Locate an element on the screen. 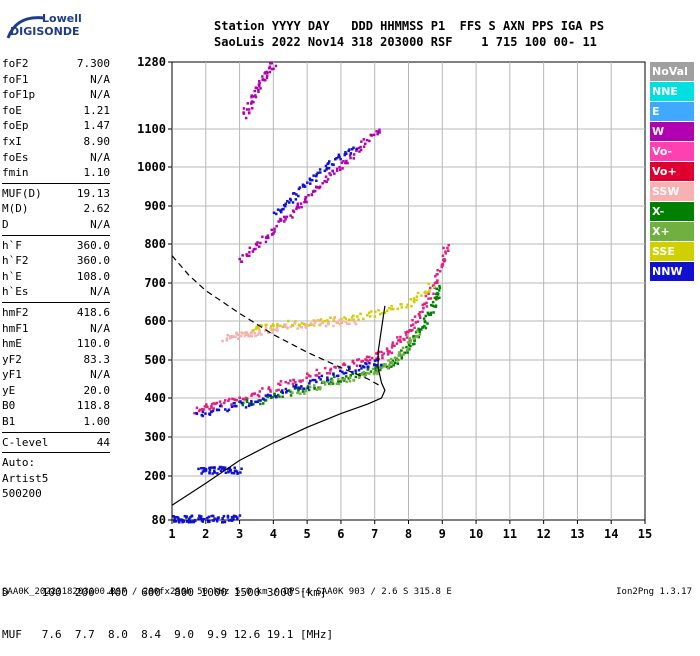 This screenshot has height=656, width=700. param-name: C-level is located at coordinates (25, 442).